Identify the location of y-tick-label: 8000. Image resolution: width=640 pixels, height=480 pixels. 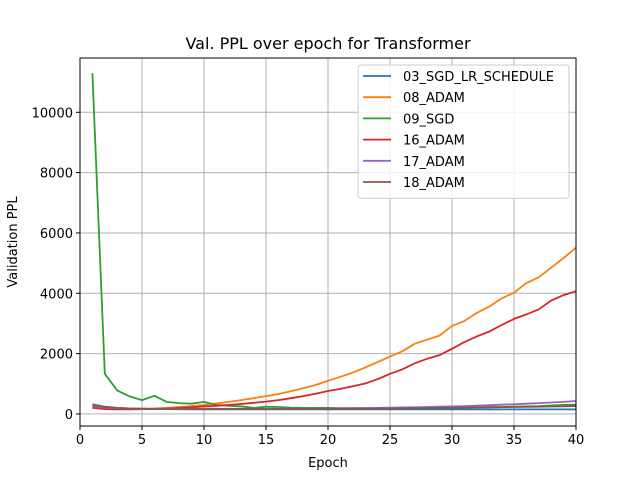
(56, 174).